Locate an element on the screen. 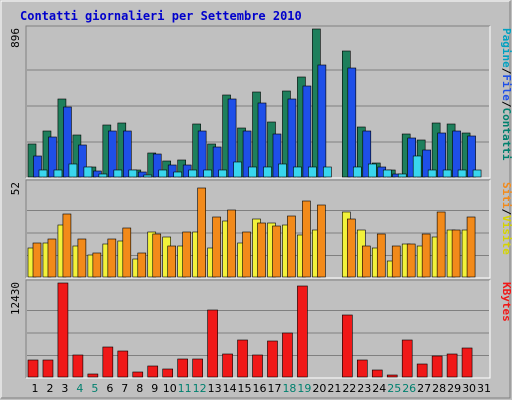 The image size is (512, 400). day-label-15: 15 is located at coordinates (245, 388).